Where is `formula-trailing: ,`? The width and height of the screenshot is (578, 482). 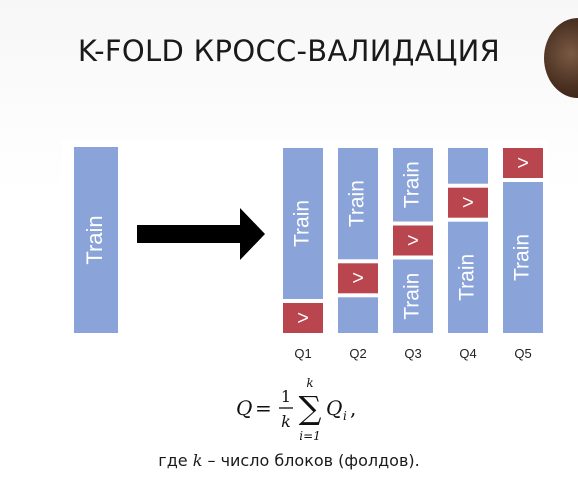 formula-trailing: , is located at coordinates (353, 408).